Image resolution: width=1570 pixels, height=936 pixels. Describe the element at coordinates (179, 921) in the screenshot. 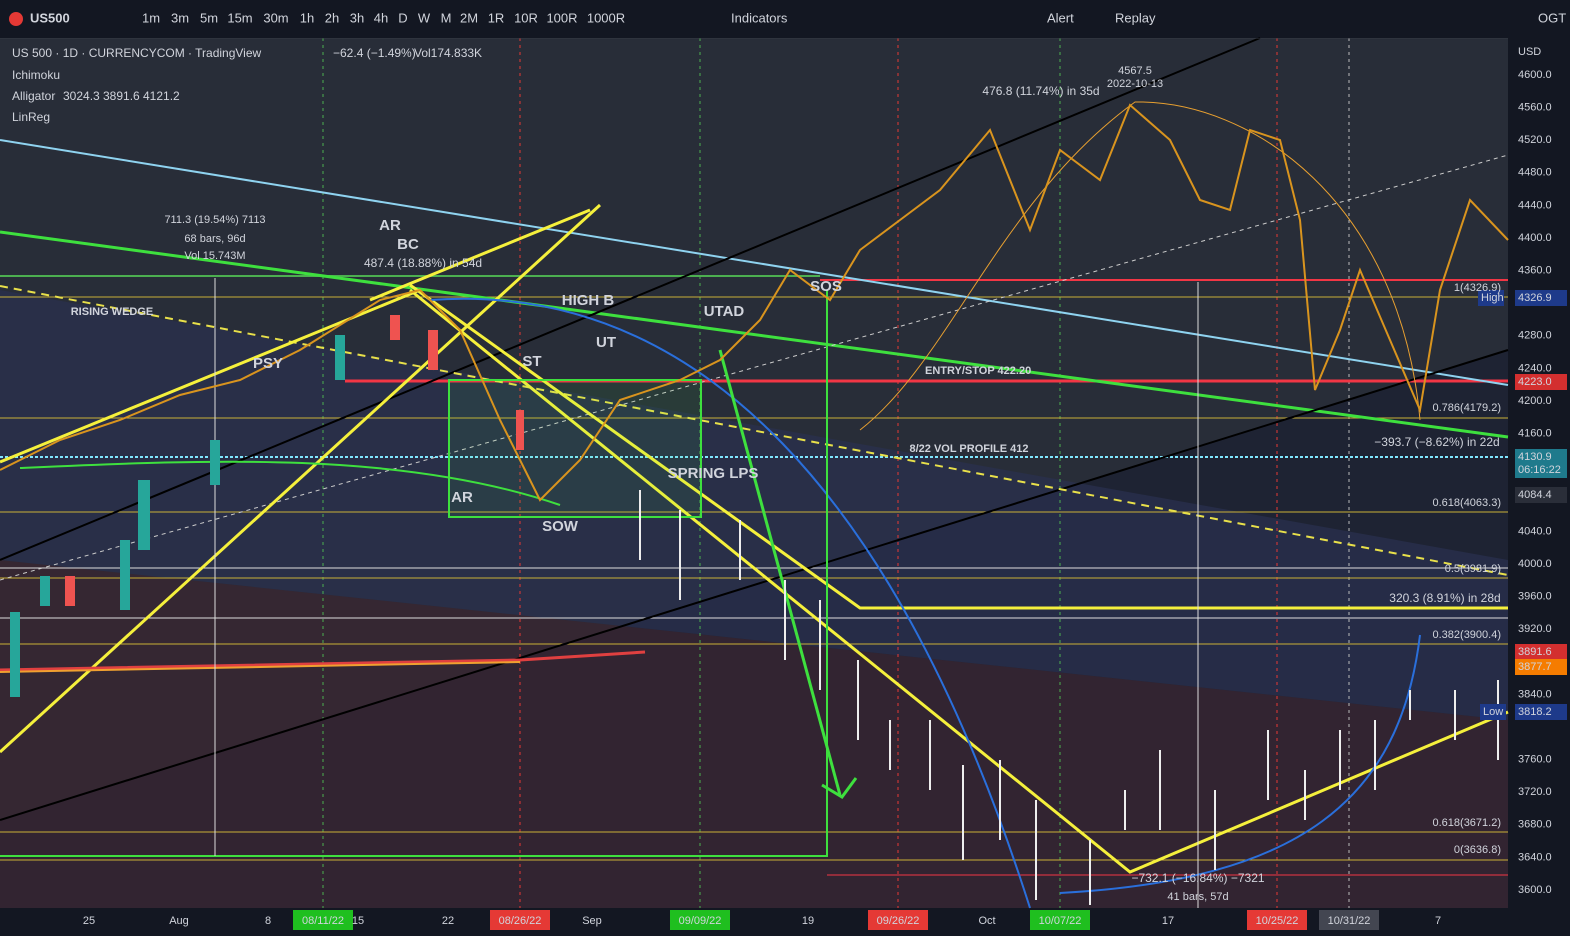

I see `time-label: Aug` at that location.